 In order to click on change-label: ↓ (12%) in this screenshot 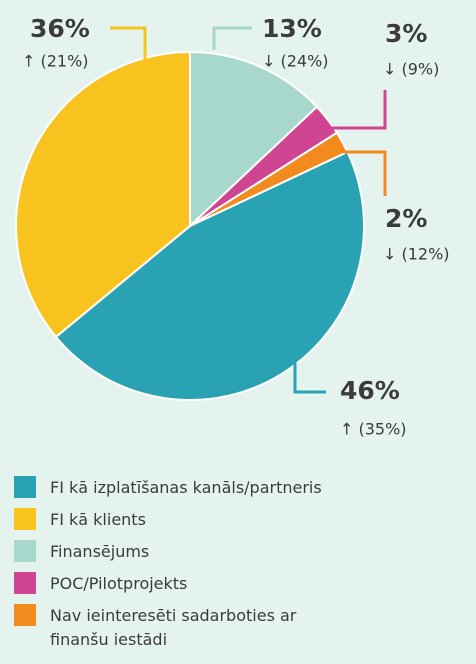, I will do `click(416, 254)`.